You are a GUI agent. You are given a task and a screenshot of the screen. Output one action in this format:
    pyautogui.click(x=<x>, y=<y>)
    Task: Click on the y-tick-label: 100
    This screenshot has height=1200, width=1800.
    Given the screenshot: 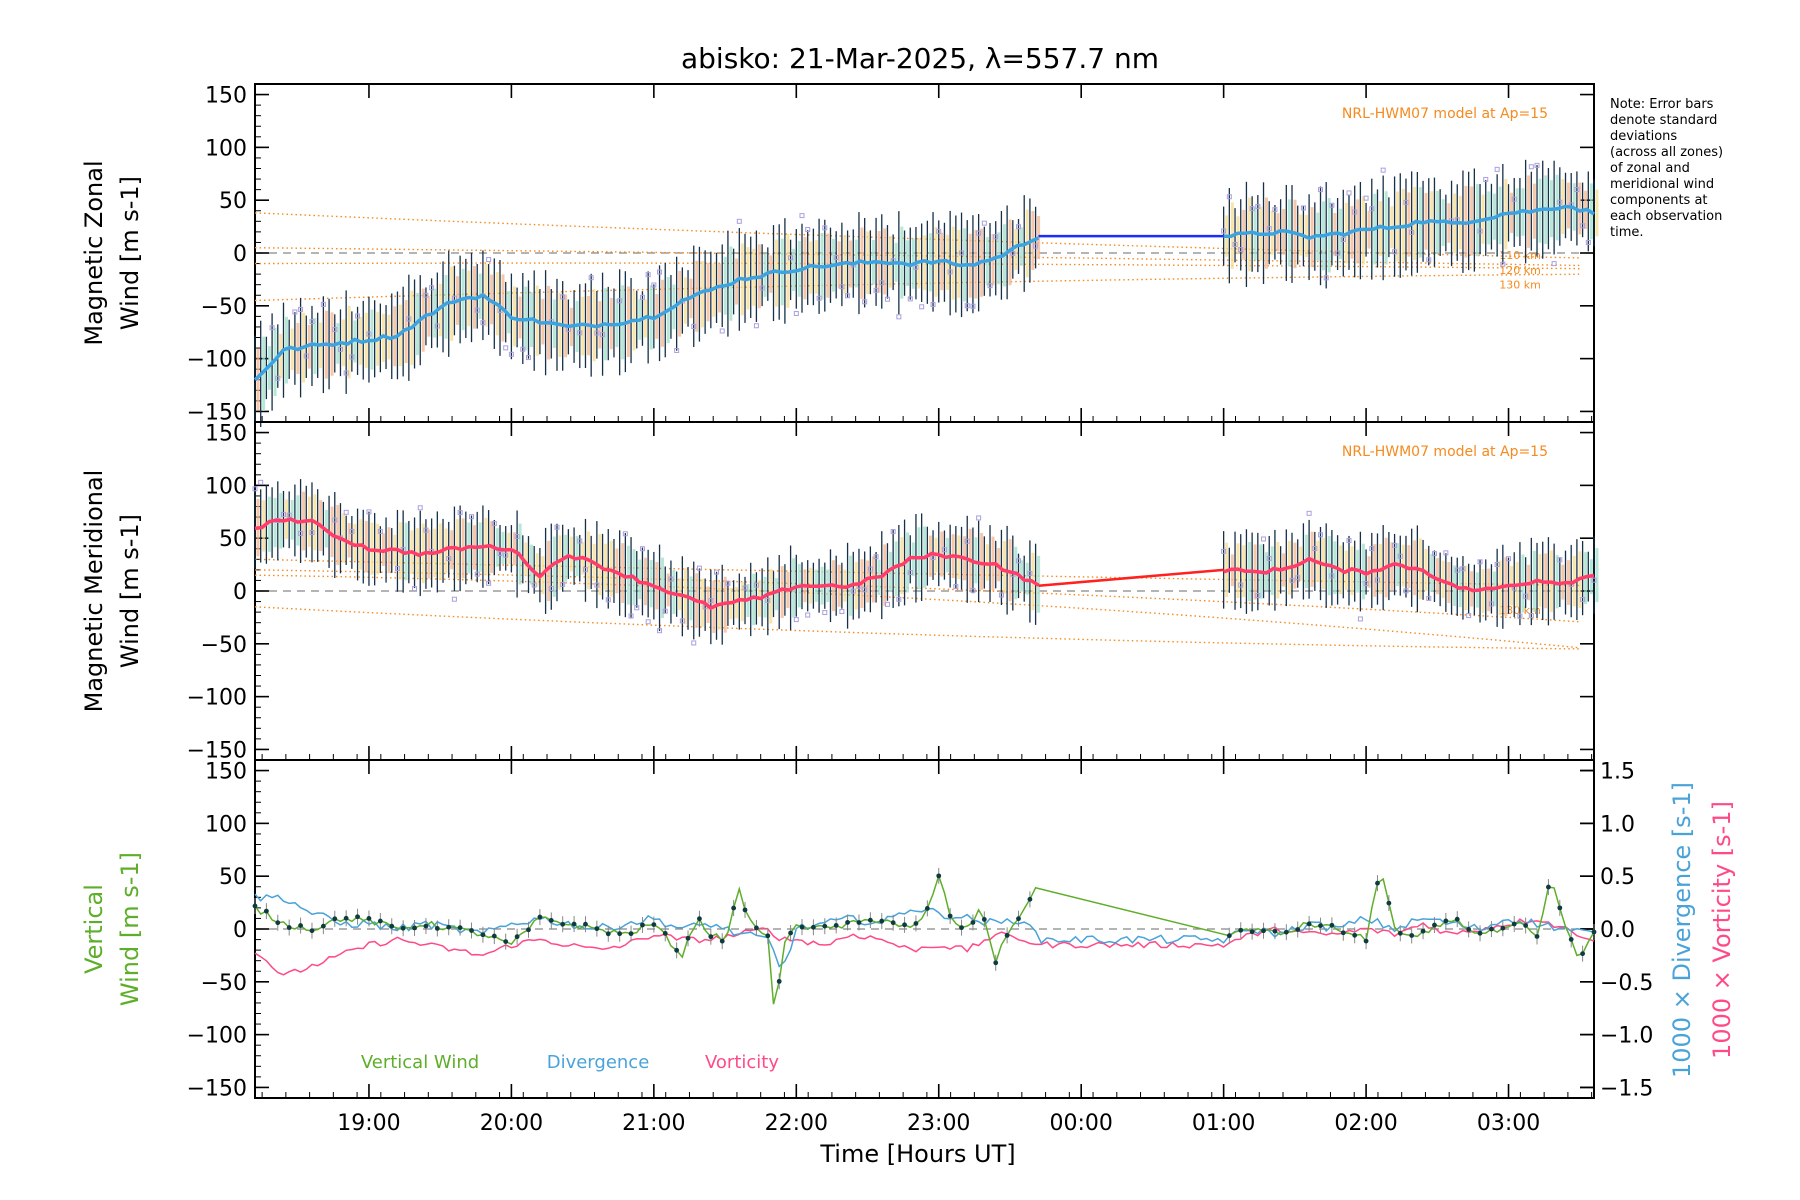 What is the action you would take?
    pyautogui.click(x=226, y=824)
    